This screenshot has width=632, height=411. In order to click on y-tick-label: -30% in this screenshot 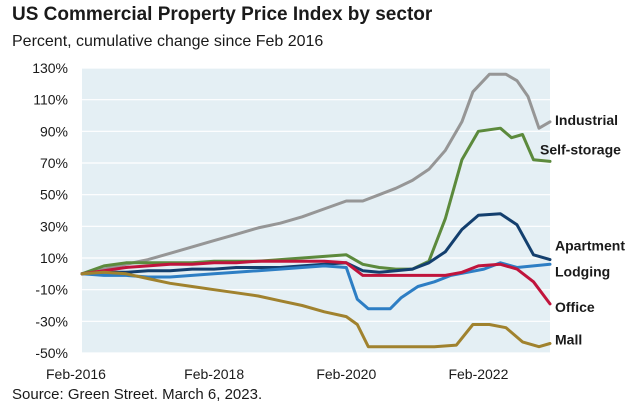, I will do `click(51, 321)`.